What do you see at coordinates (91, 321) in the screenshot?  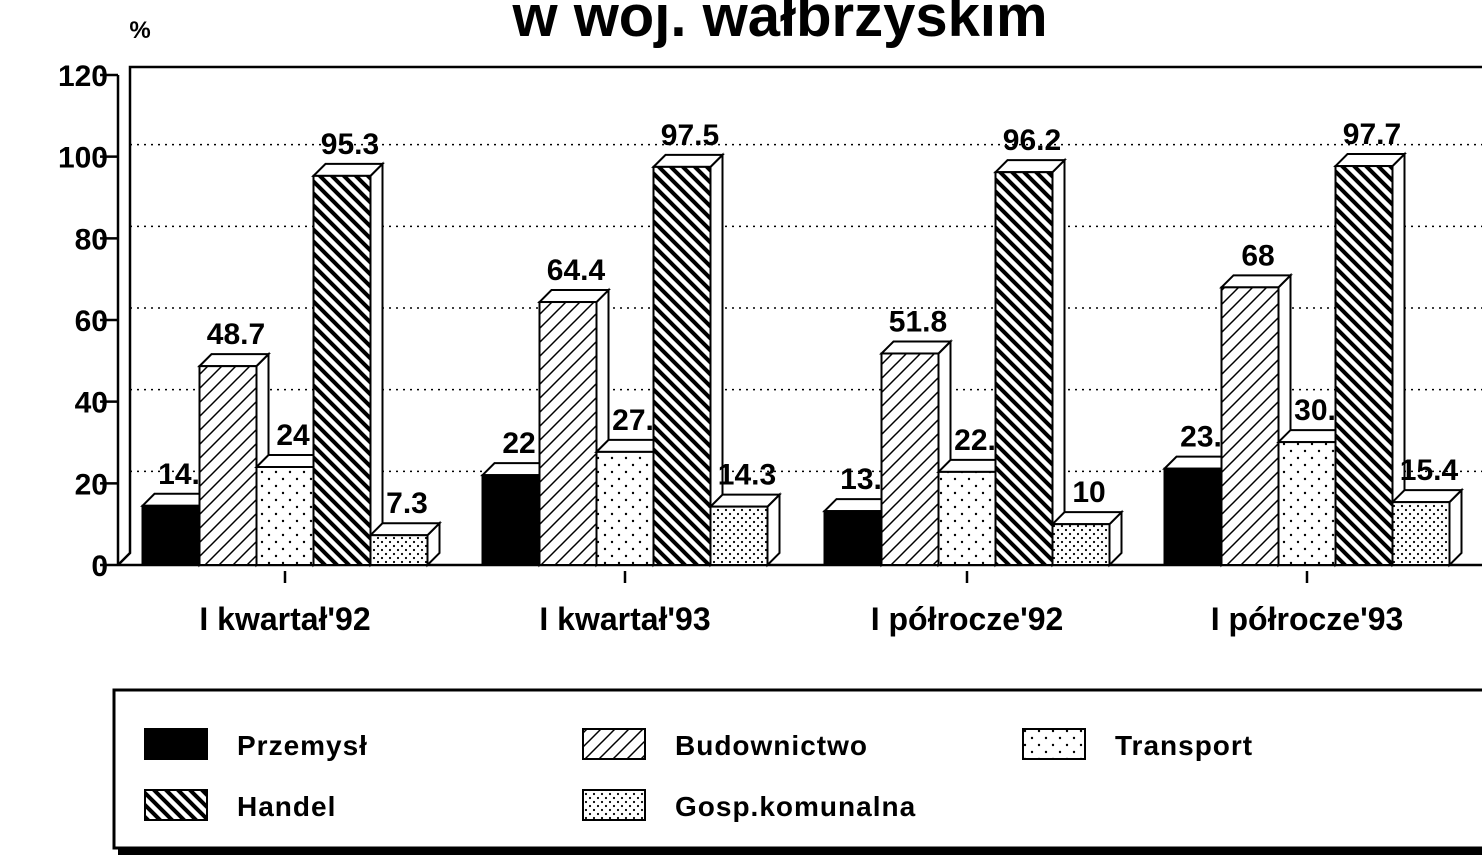 I see `y-tick-label: 60` at bounding box center [91, 321].